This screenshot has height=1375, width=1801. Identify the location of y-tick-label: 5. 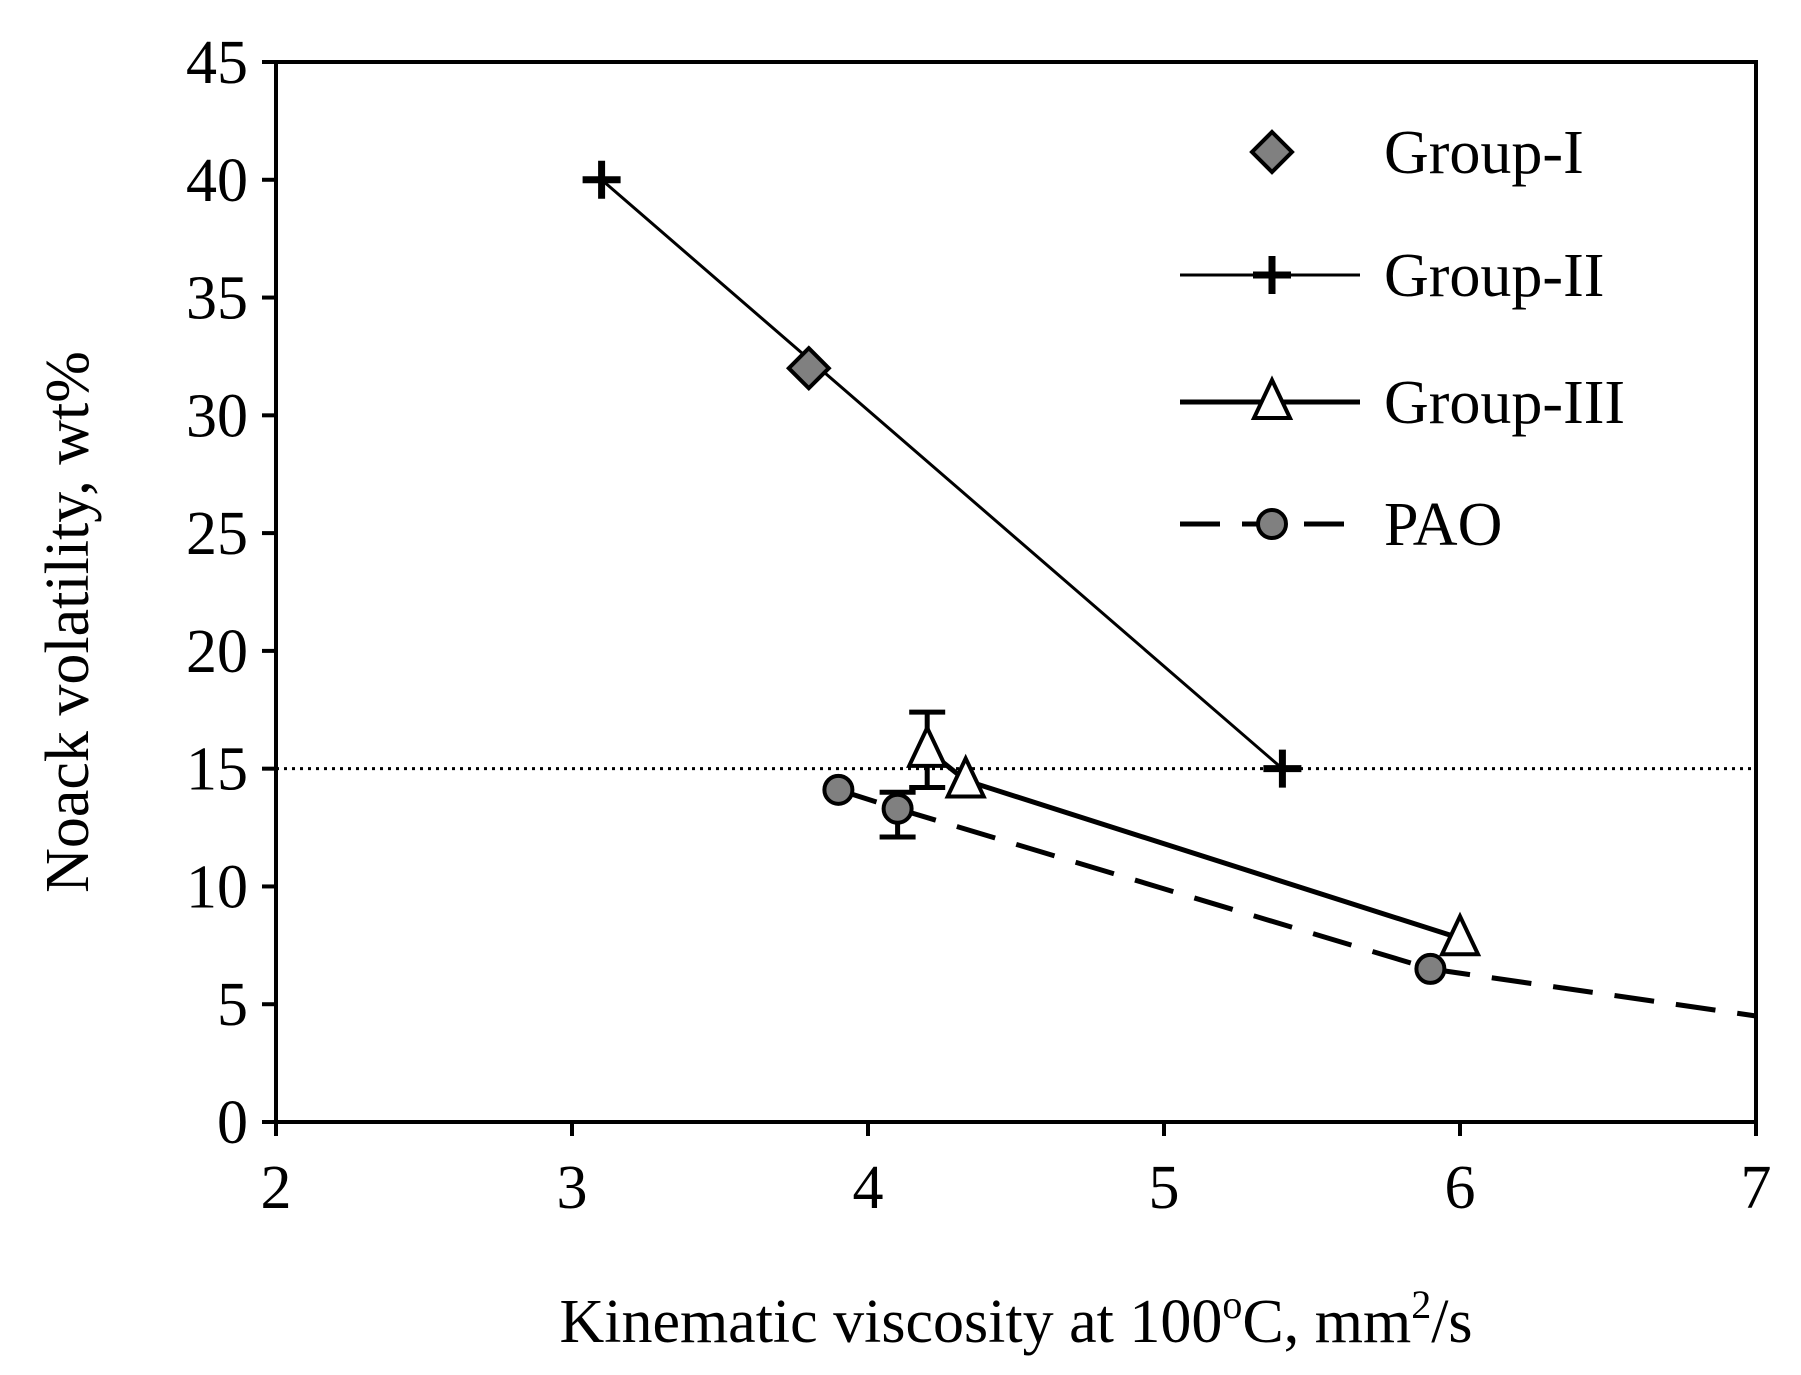
(232, 1005).